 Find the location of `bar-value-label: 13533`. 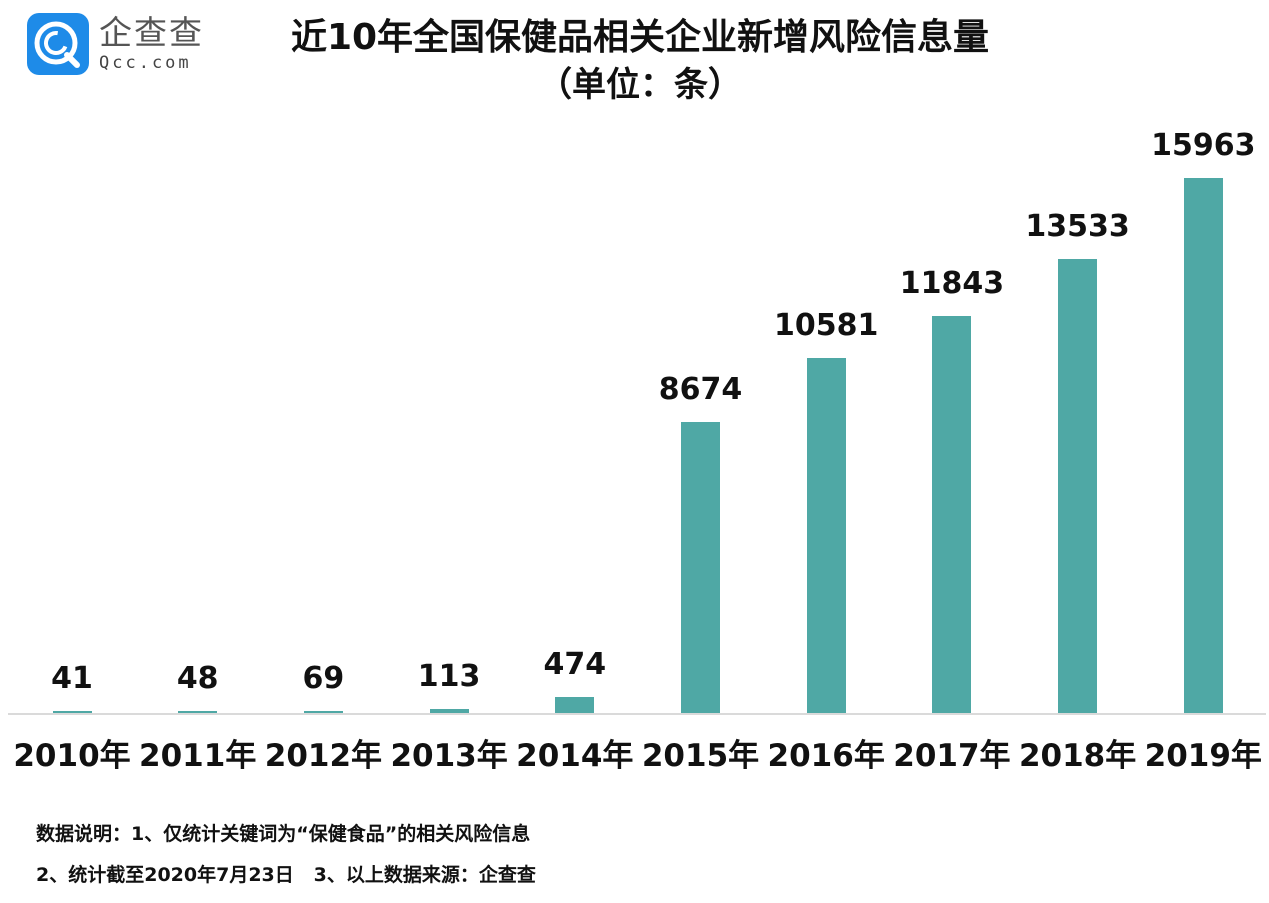

bar-value-label: 13533 is located at coordinates (1077, 227).